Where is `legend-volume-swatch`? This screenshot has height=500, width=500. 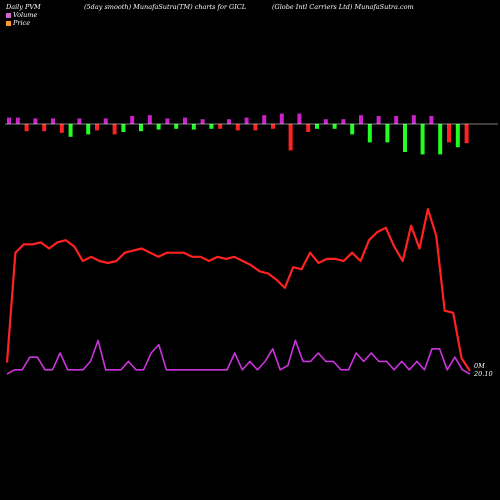
legend-volume-swatch is located at coordinates (8, 15).